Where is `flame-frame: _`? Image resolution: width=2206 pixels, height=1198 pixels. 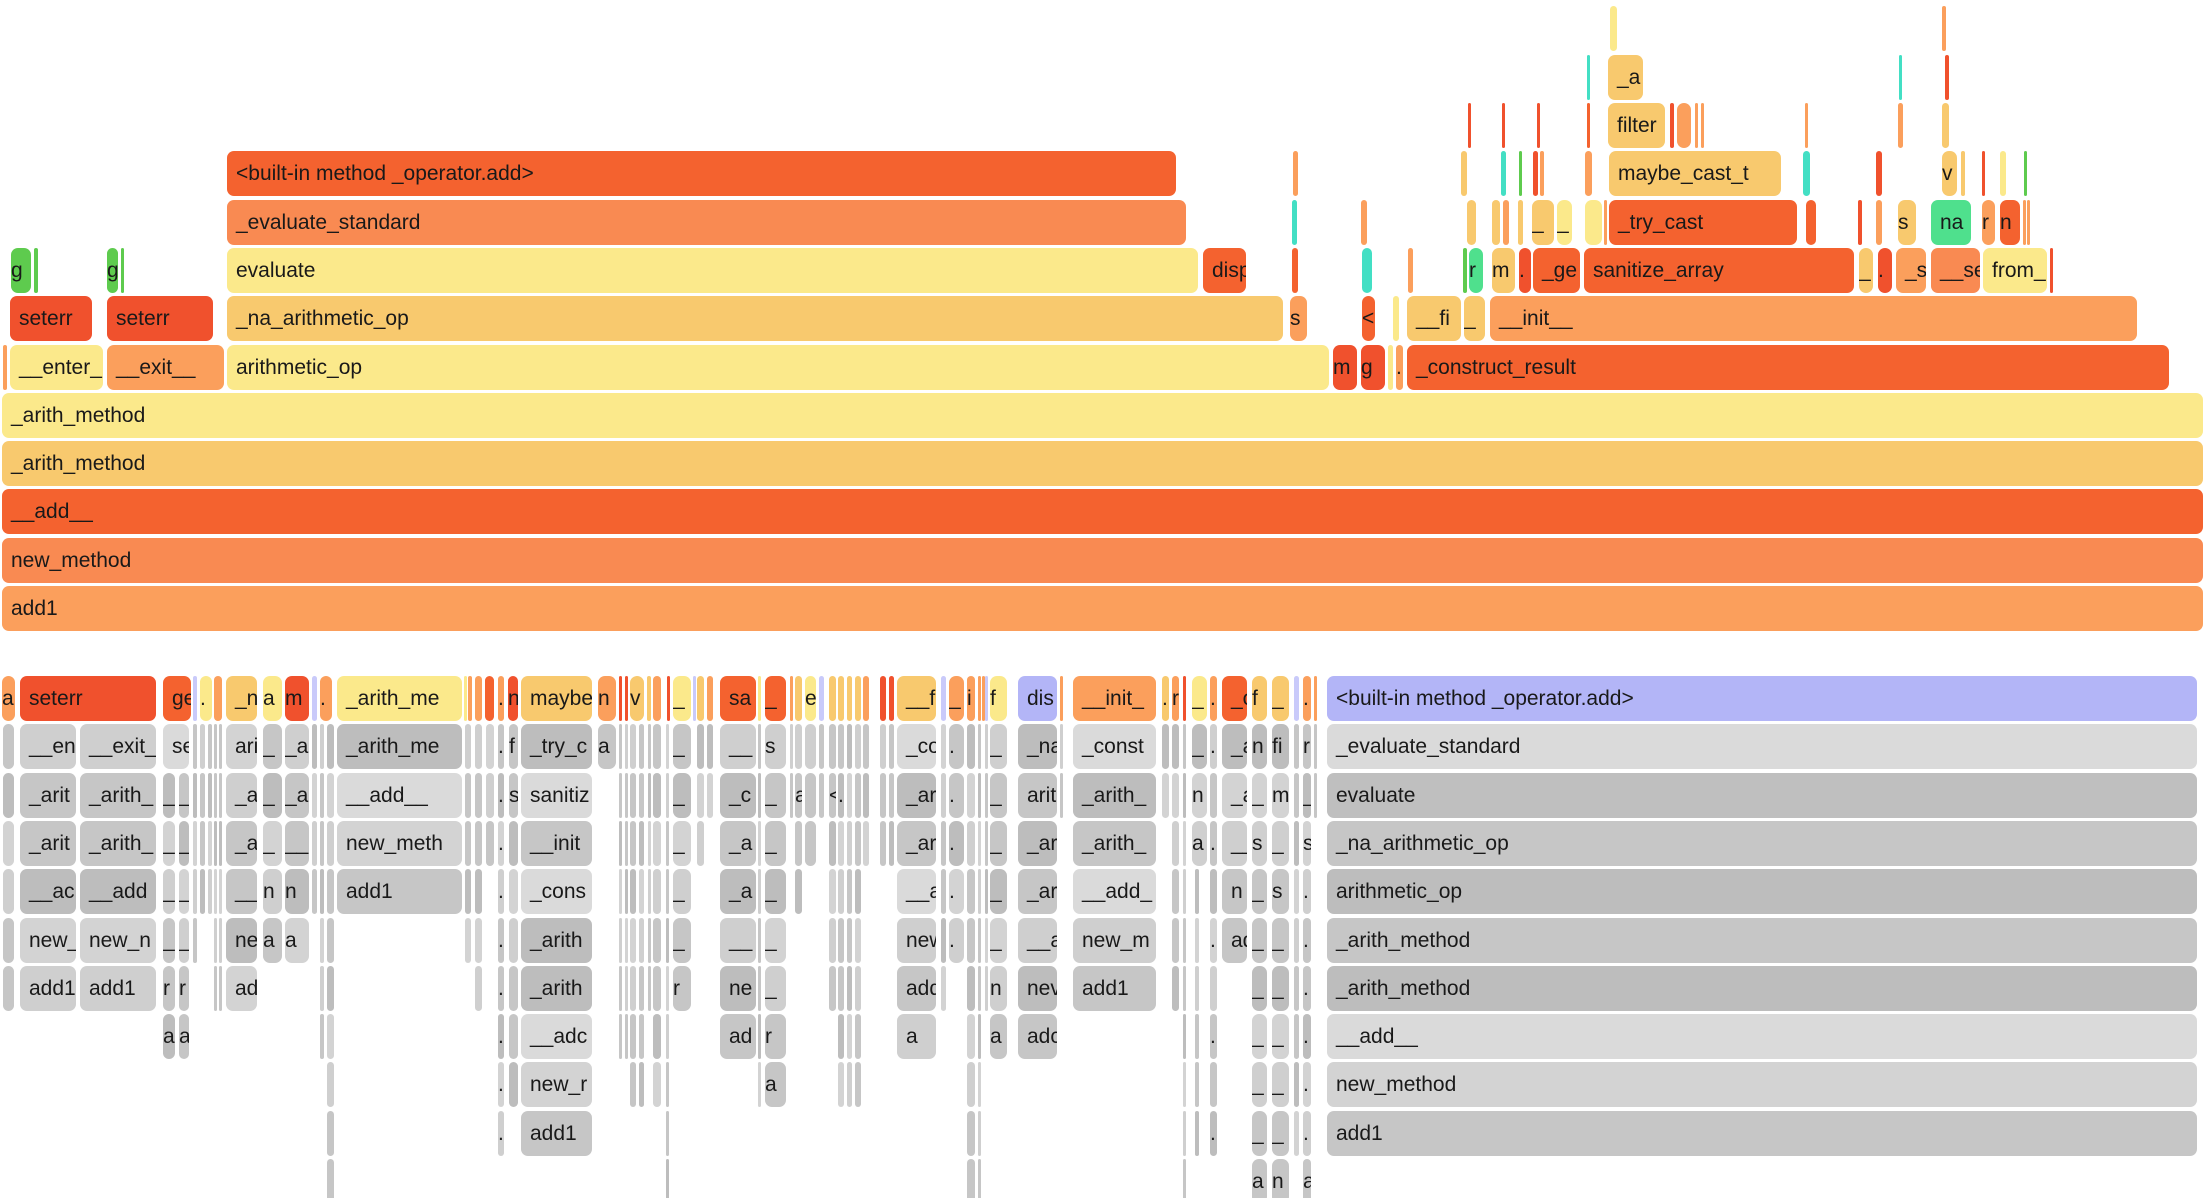
flame-frame: _ is located at coordinates (1474, 319).